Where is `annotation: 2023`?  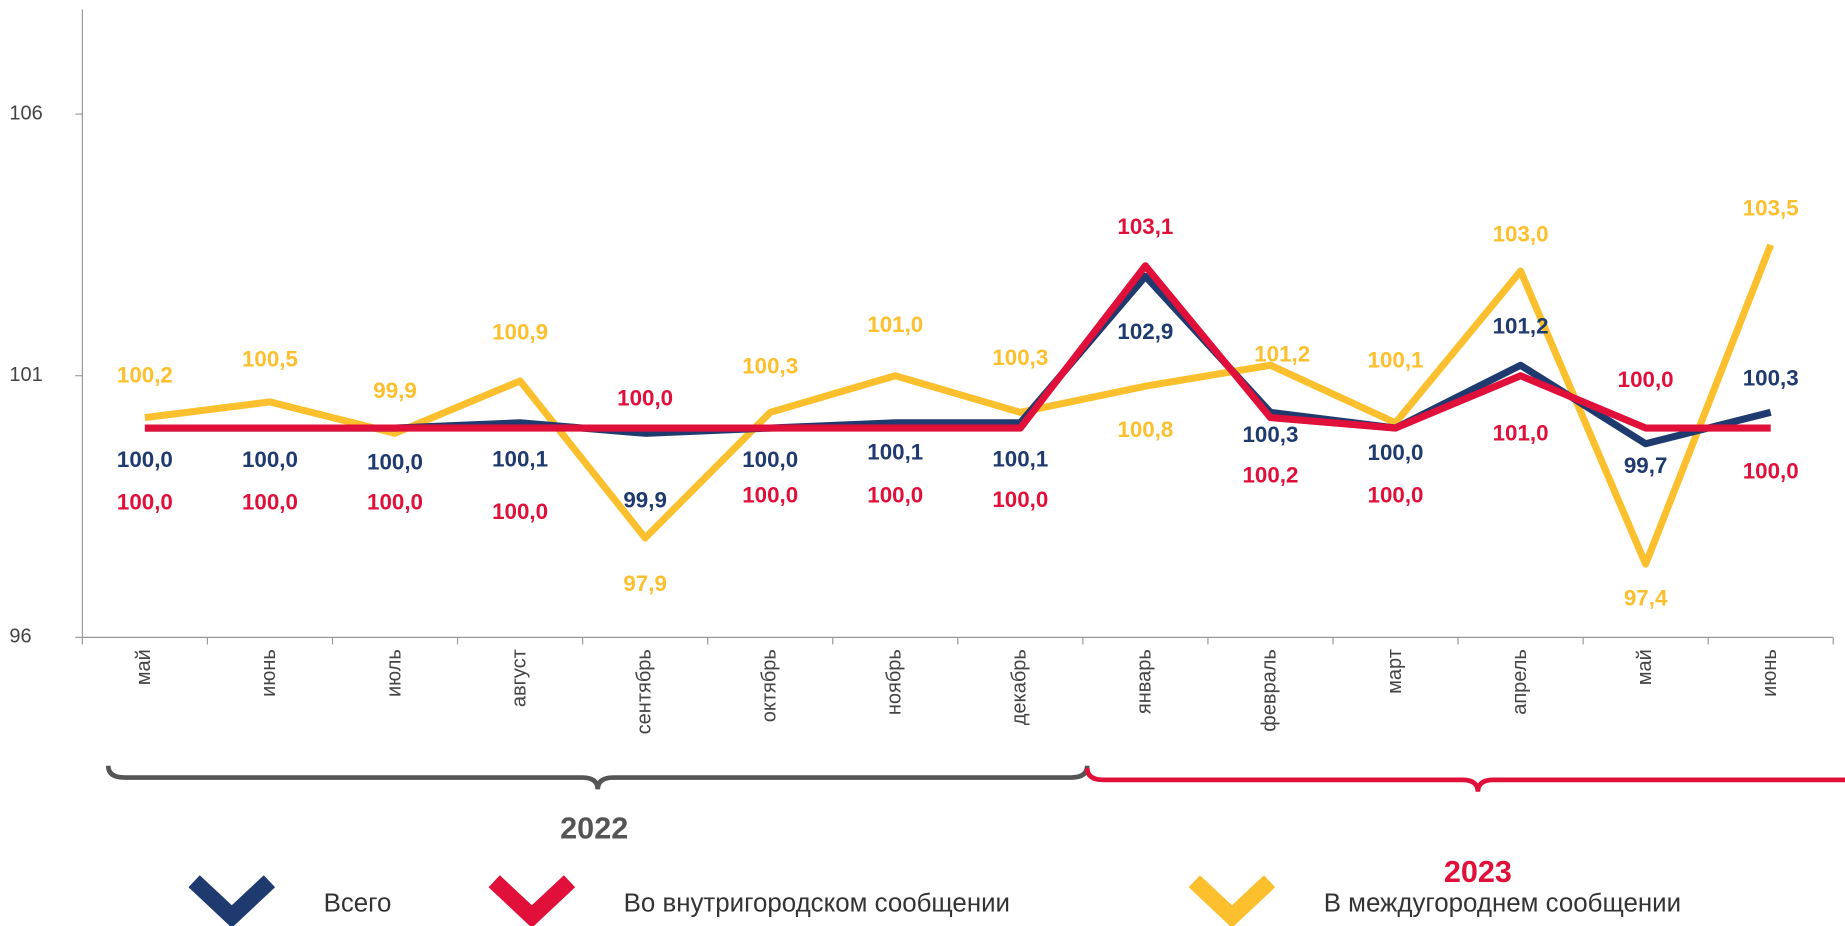 annotation: 2023 is located at coordinates (1478, 872).